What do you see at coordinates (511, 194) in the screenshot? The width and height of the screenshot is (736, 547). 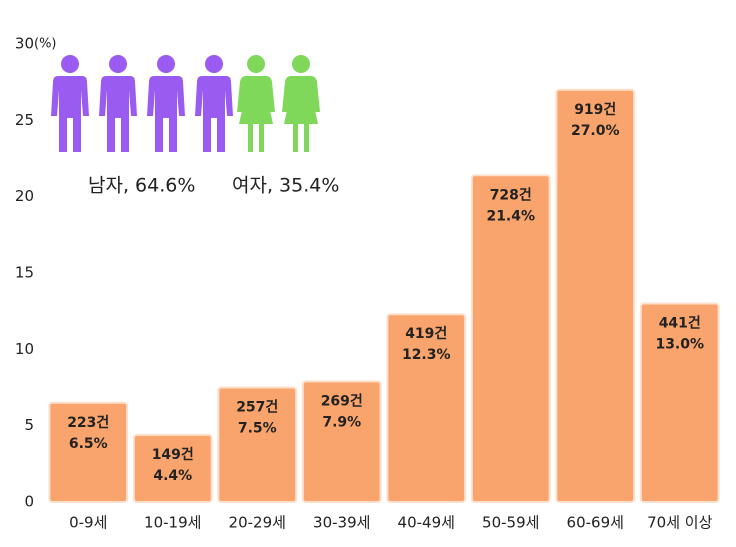 I see `count-label: 728건` at bounding box center [511, 194].